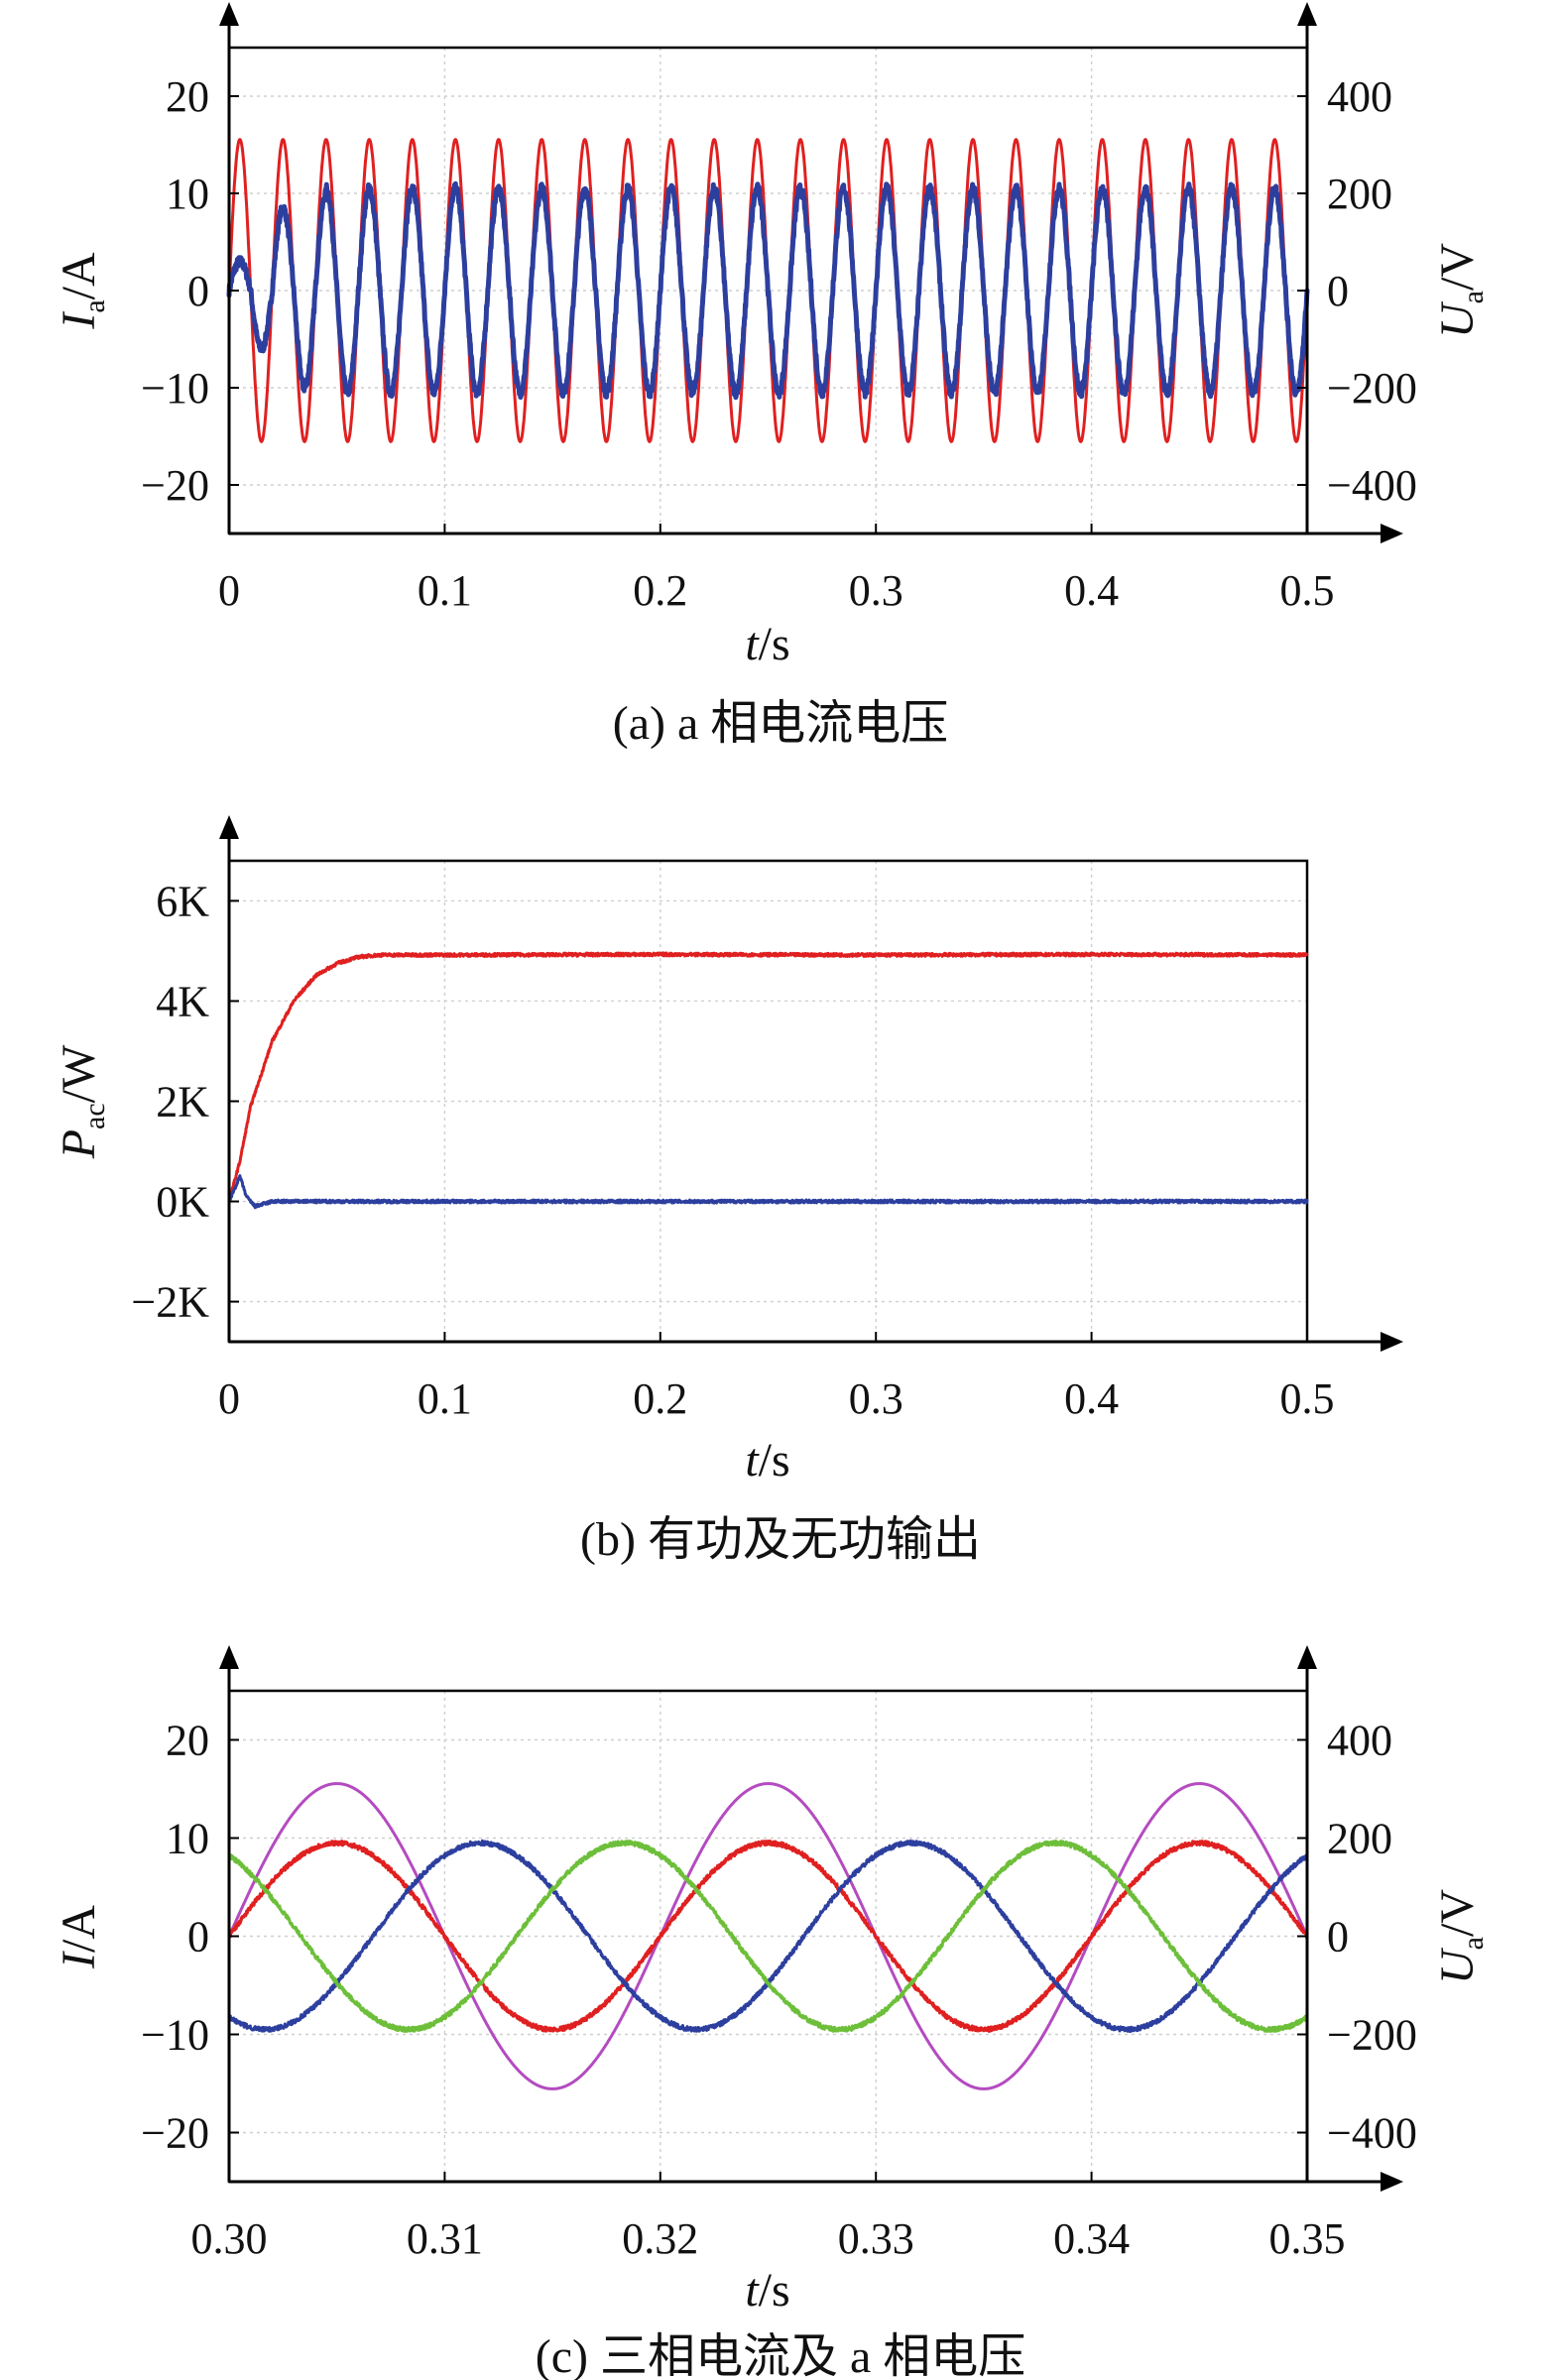 The image size is (1562, 2380). I want to click on y-tick-label: −2K, so click(170, 1302).